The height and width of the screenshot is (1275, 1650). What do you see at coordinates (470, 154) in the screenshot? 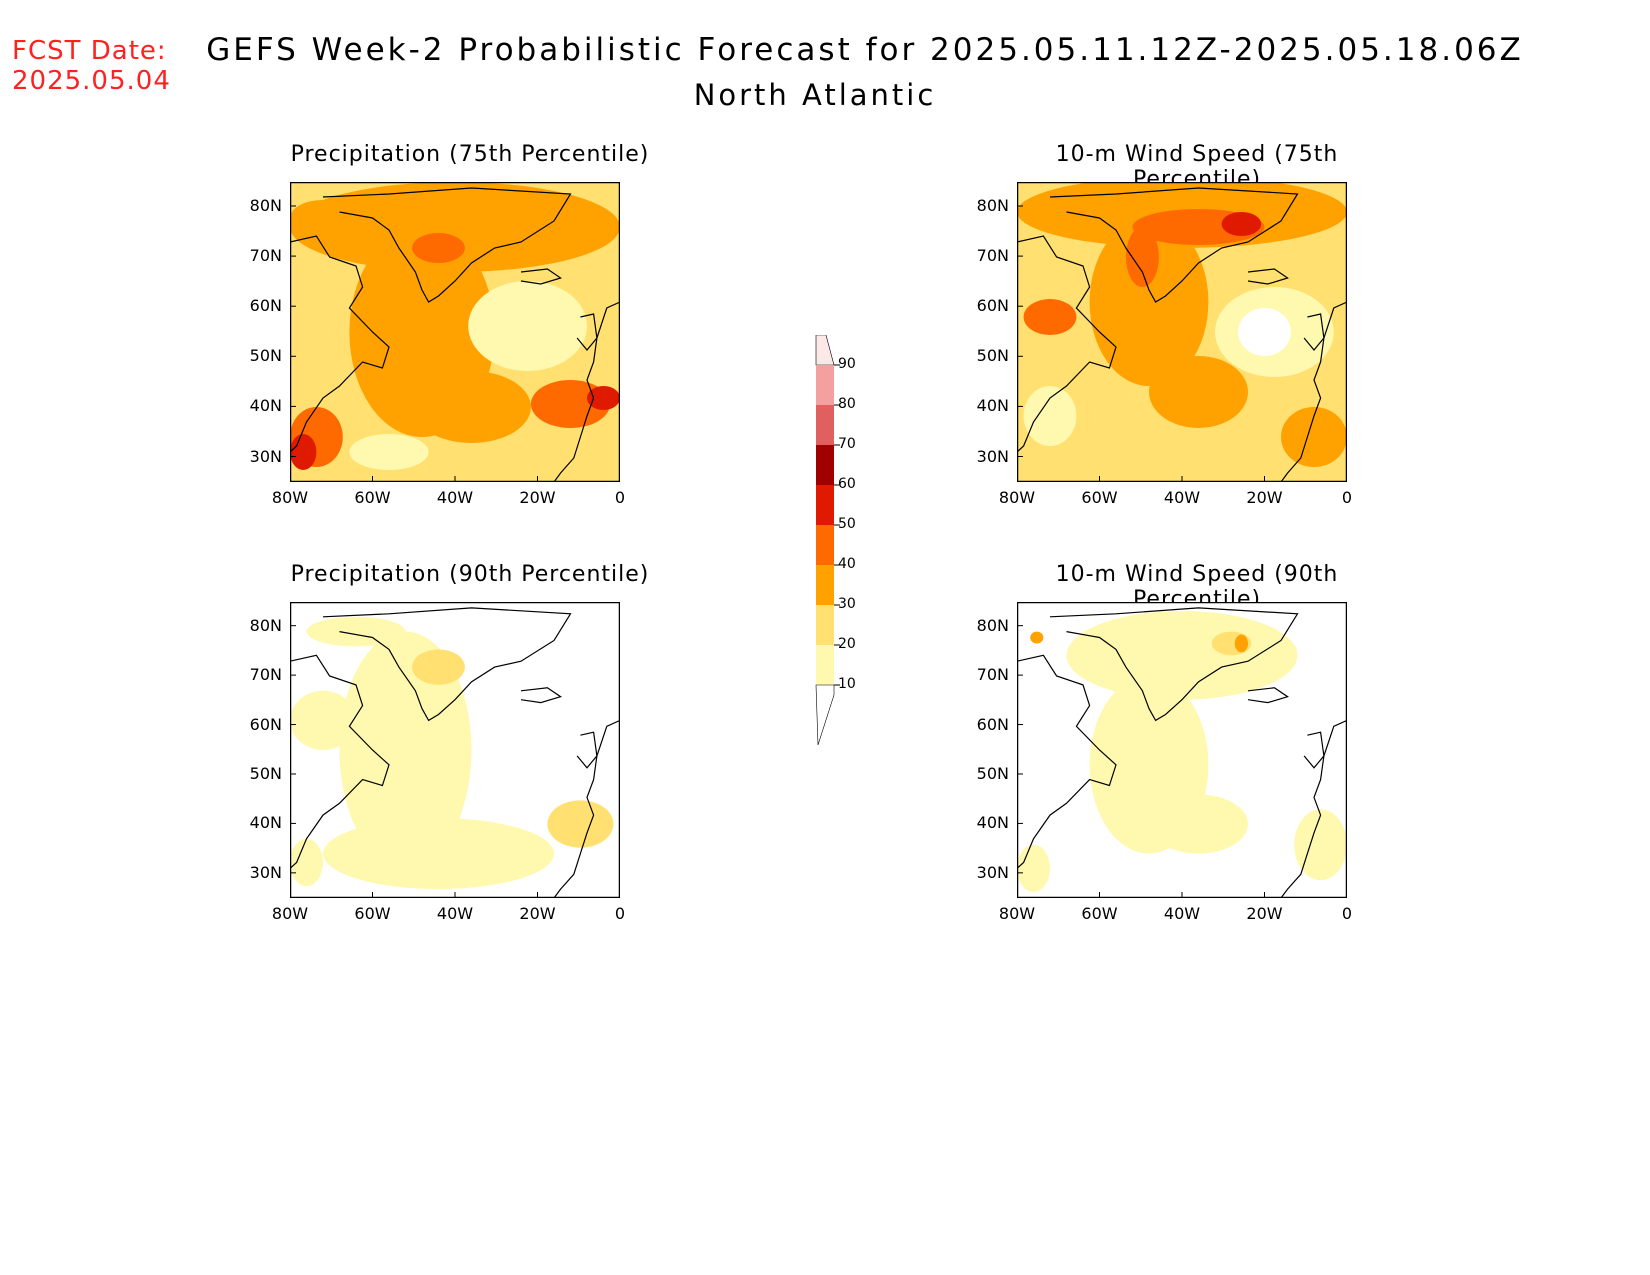
I see `panel-title: Precipitation (75th Percentile)` at bounding box center [470, 154].